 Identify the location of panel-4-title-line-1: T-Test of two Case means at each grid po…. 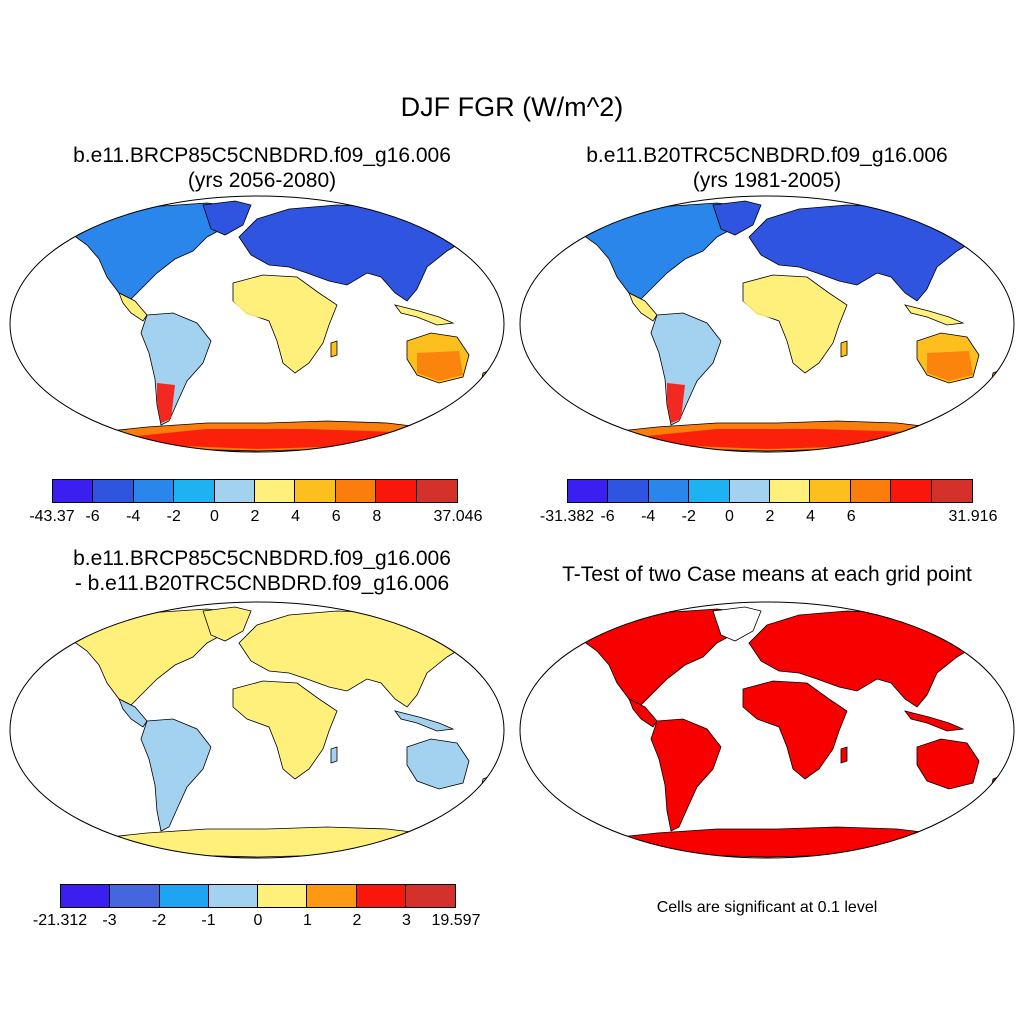
(767, 574).